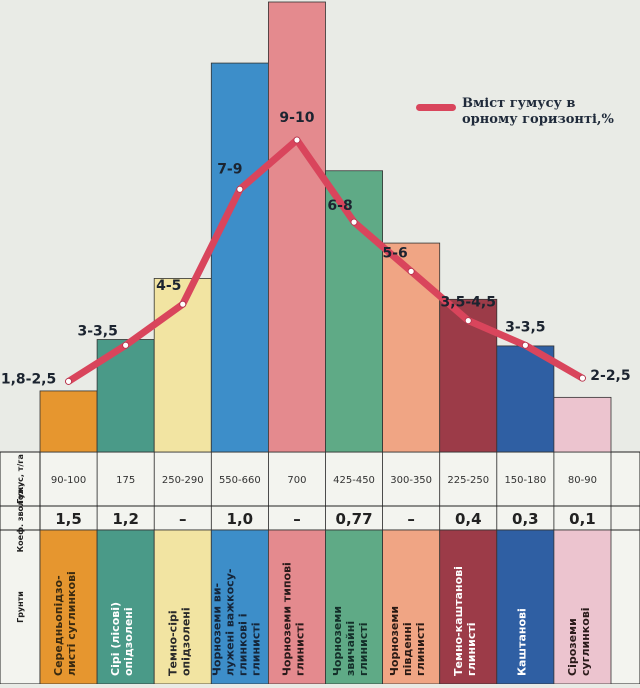 This screenshot has height=688, width=640. What do you see at coordinates (183, 480) in the screenshot?
I see `humus-value-label: 250-290` at bounding box center [183, 480].